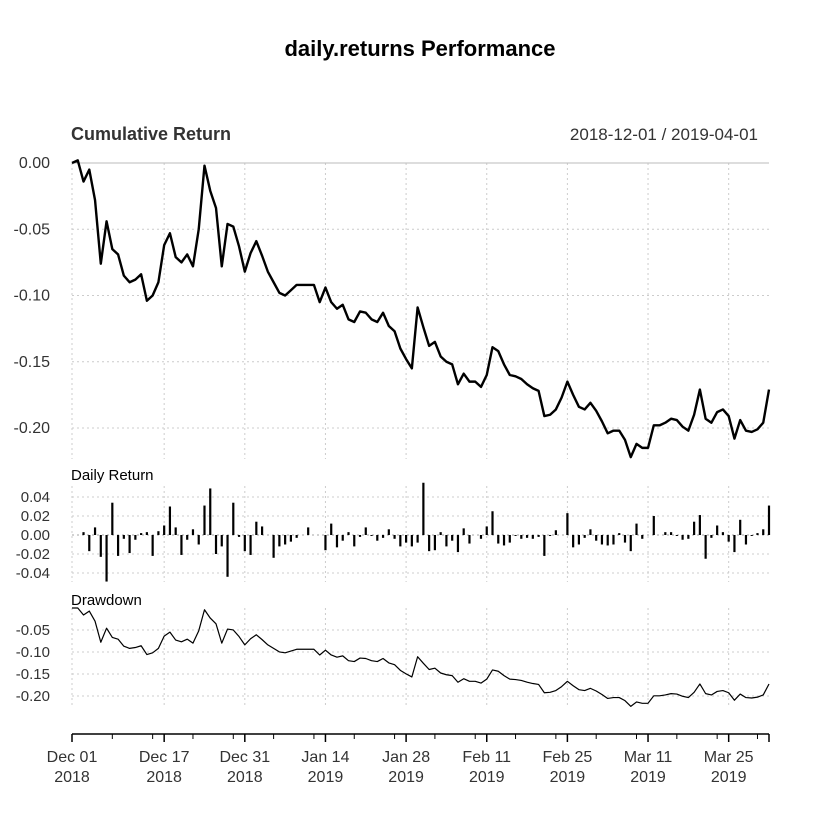 The image size is (840, 840). I want to click on x-tick-label: Jan 28, so click(406, 757).